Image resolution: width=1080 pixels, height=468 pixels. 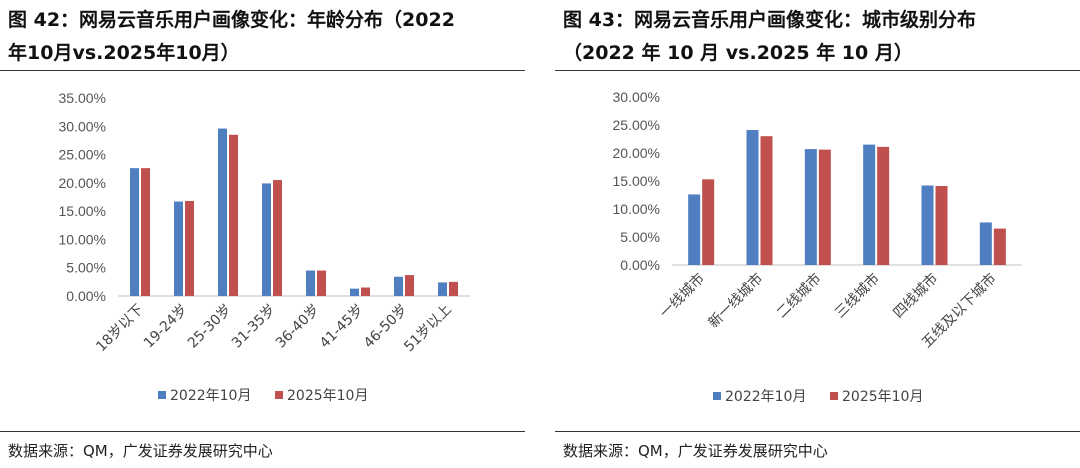 What do you see at coordinates (210, 327) in the screenshot?
I see `x-category-label: 25-30岁` at bounding box center [210, 327].